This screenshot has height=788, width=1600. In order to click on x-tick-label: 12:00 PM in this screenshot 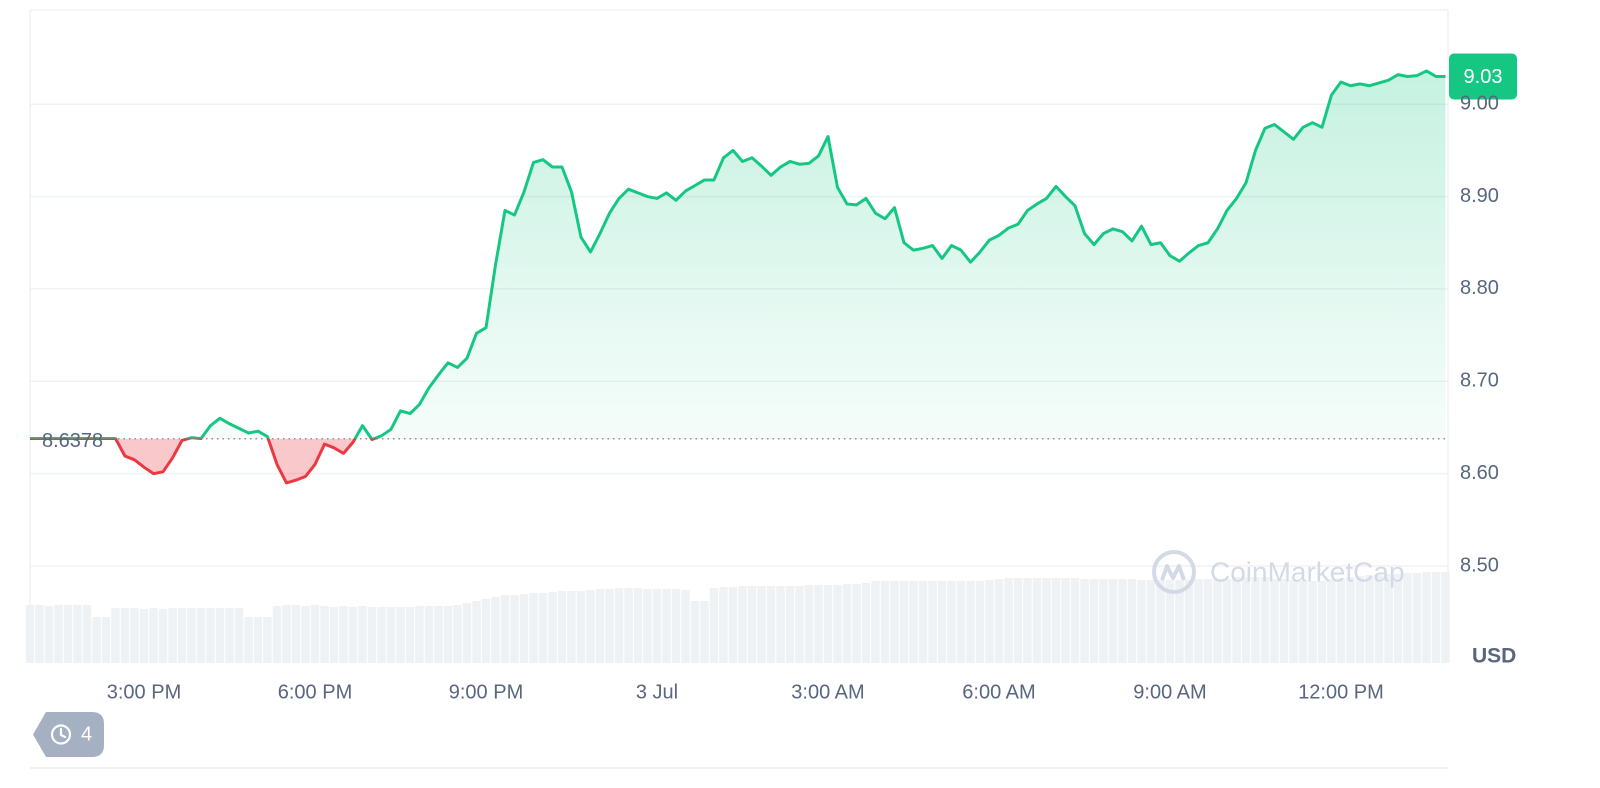, I will do `click(1341, 692)`.